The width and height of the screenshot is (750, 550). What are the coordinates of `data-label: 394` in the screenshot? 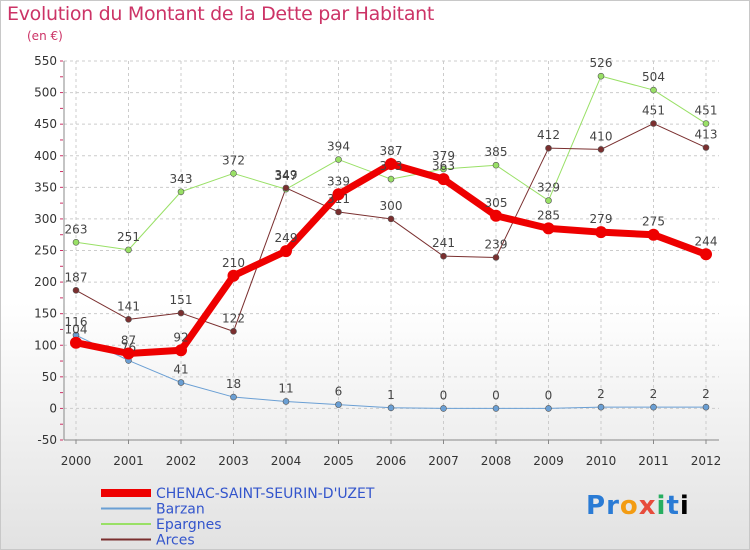 It's located at (338, 147).